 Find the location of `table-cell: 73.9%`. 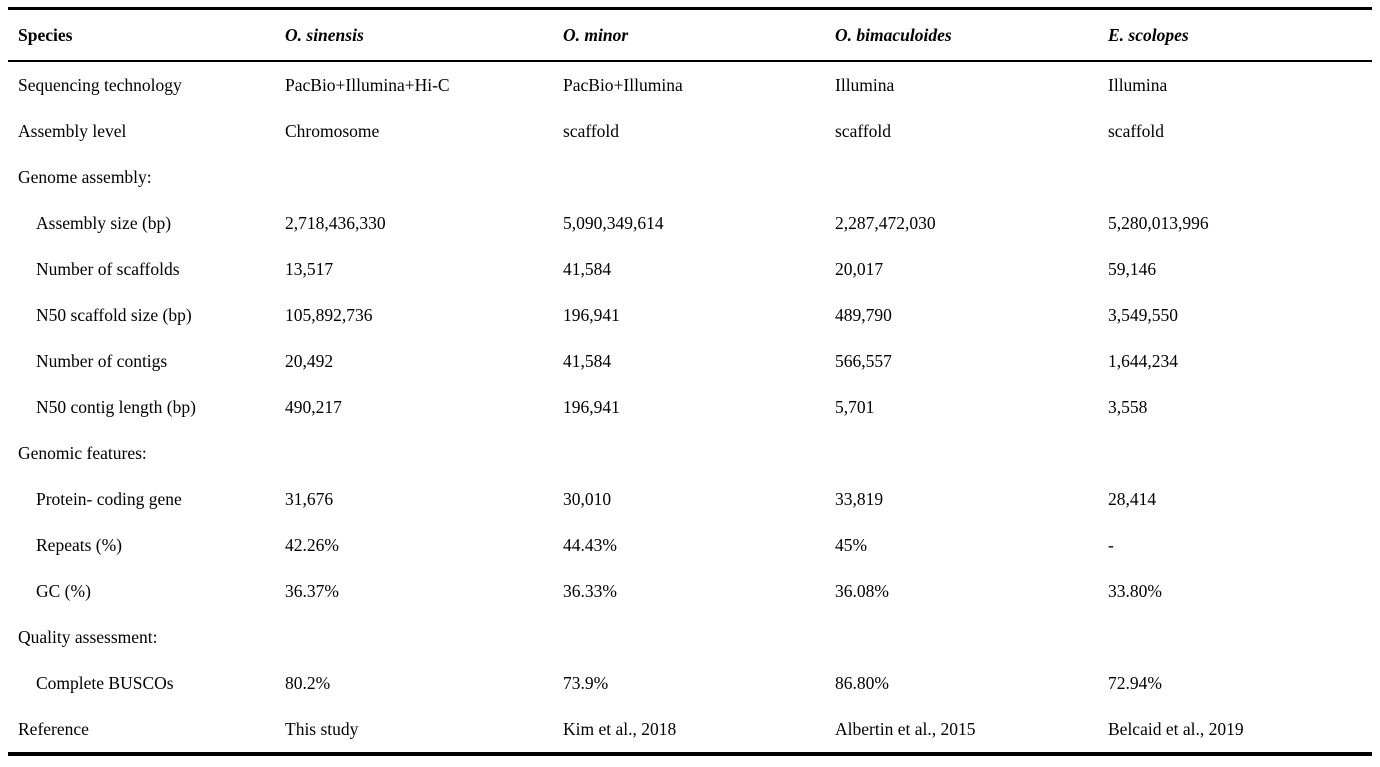

table-cell: 73.9% is located at coordinates (586, 682).